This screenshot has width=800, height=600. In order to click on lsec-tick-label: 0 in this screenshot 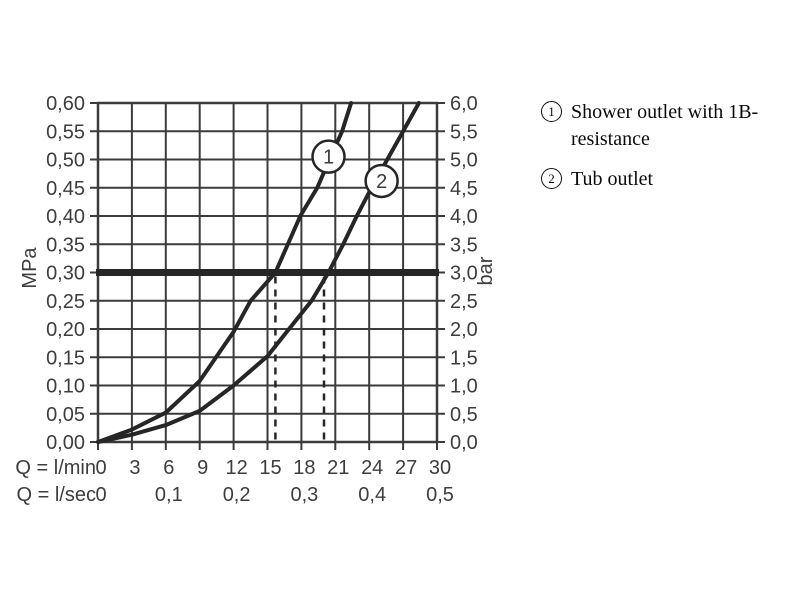, I will do `click(100, 495)`.